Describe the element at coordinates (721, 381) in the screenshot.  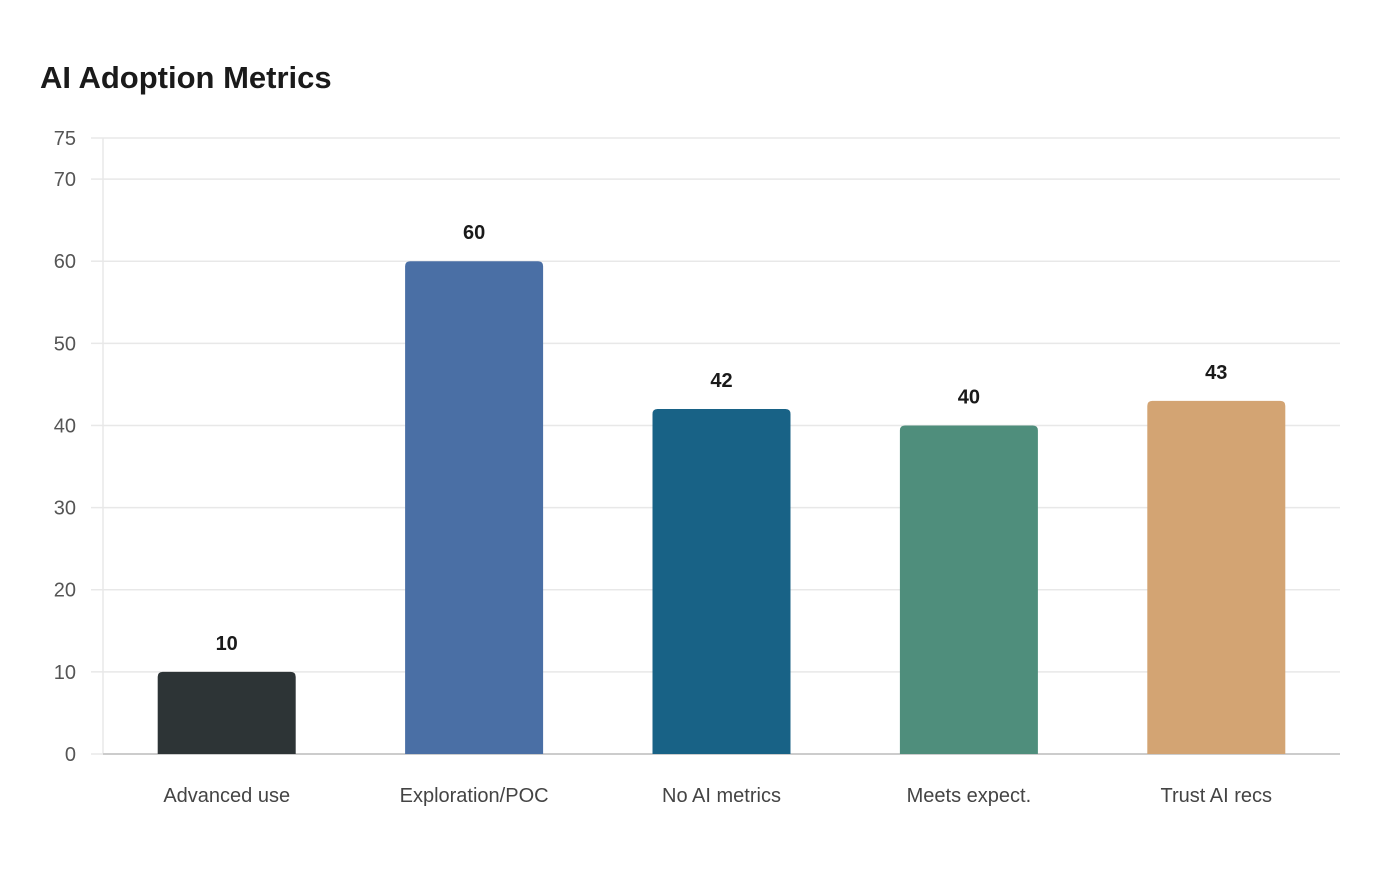
I see `data-label-2: 42` at that location.